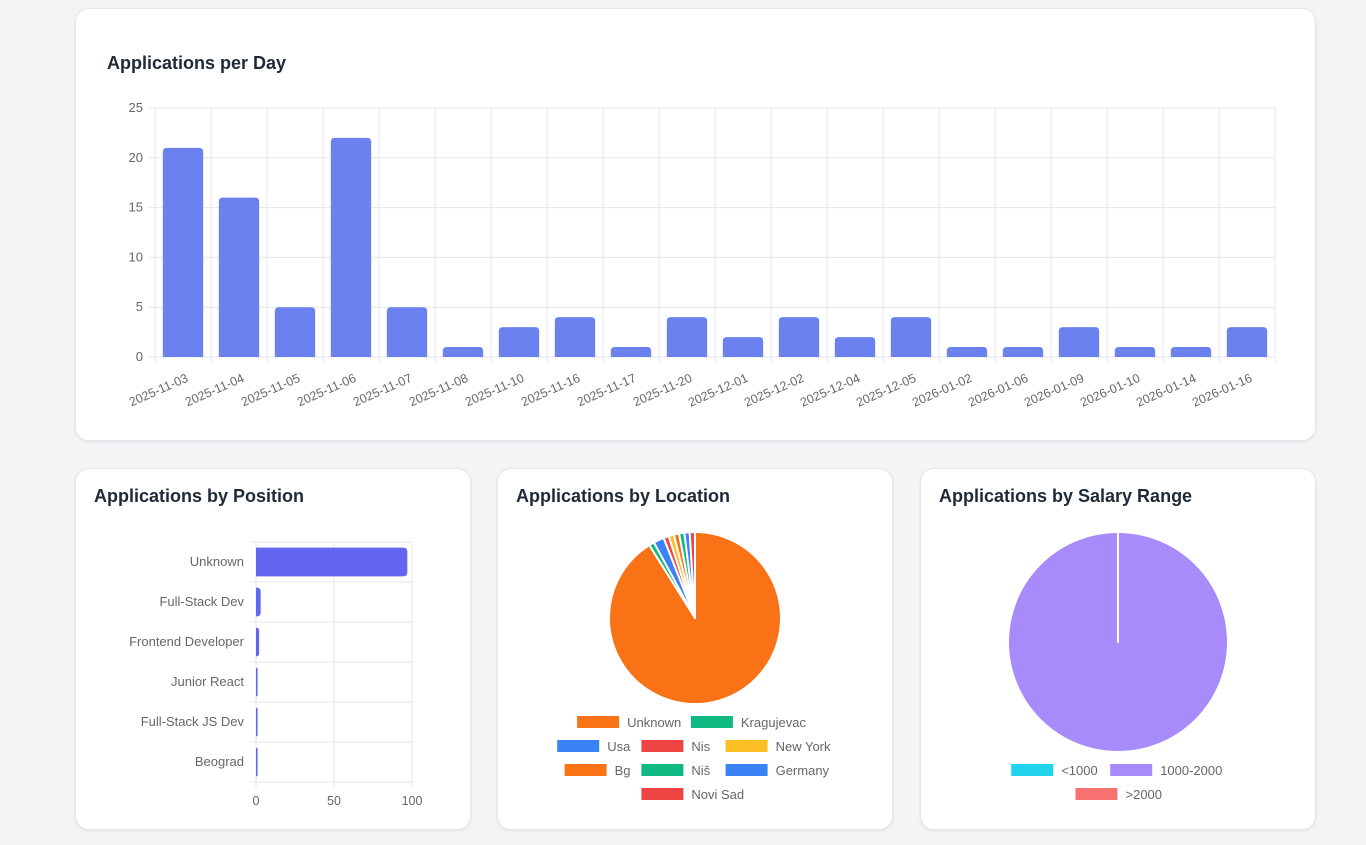 The width and height of the screenshot is (1366, 845). I want to click on legend-label-unknown: Unknown, so click(654, 722).